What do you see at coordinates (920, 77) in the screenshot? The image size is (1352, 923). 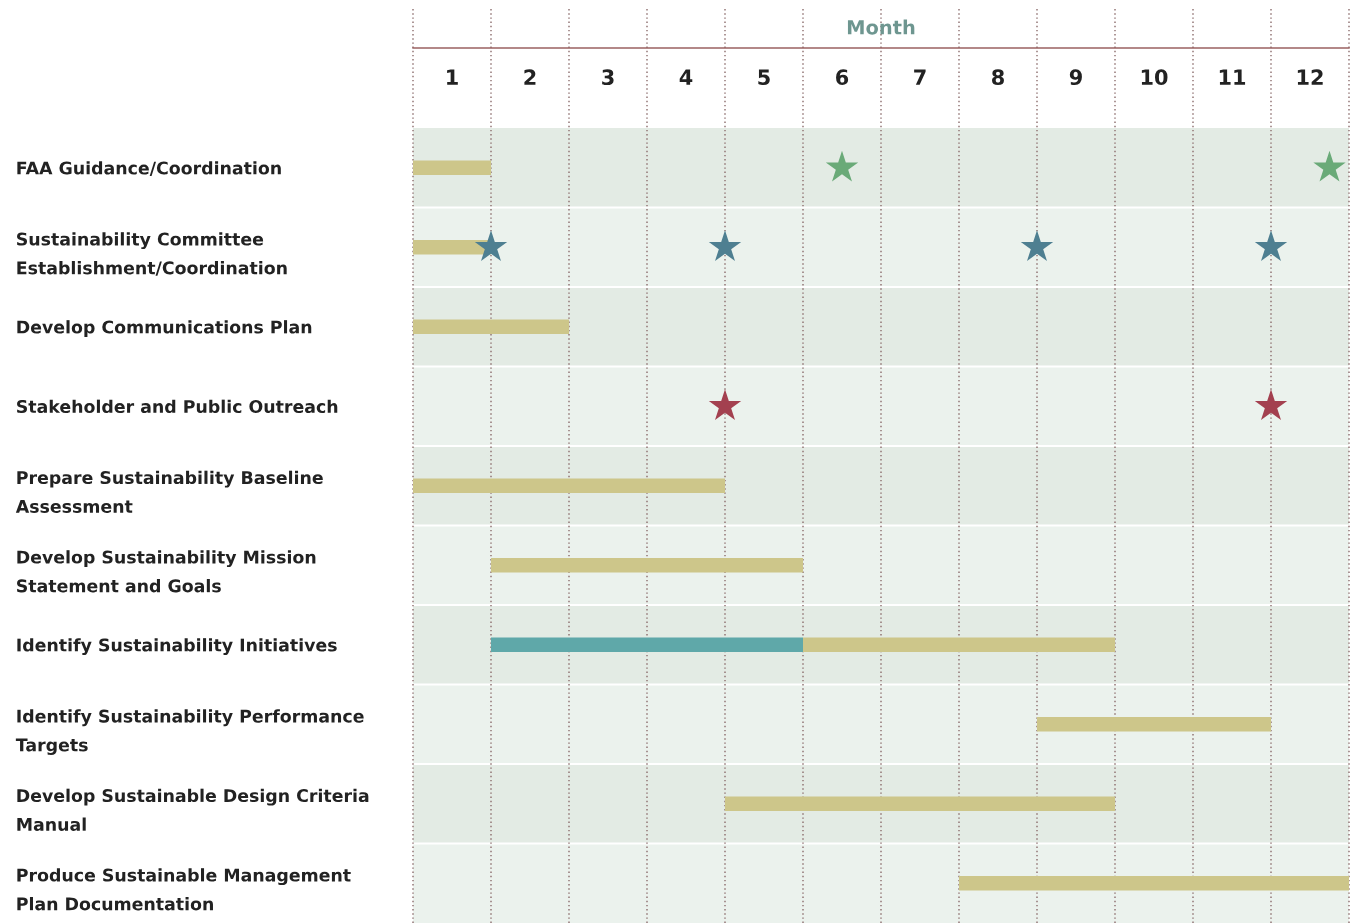 I see `x-tick-label: 7` at bounding box center [920, 77].